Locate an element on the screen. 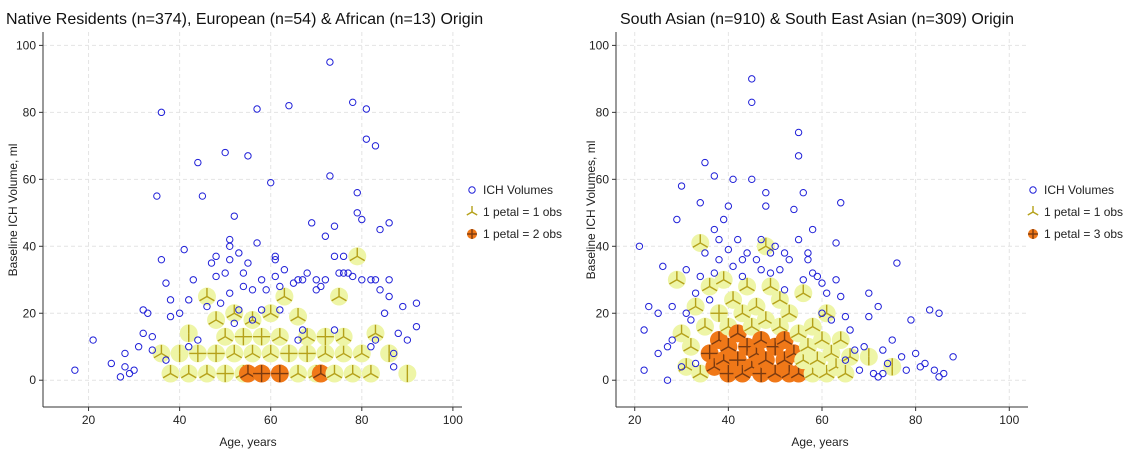 The image size is (1130, 452). legend-marker-circle is located at coordinates (472, 190).